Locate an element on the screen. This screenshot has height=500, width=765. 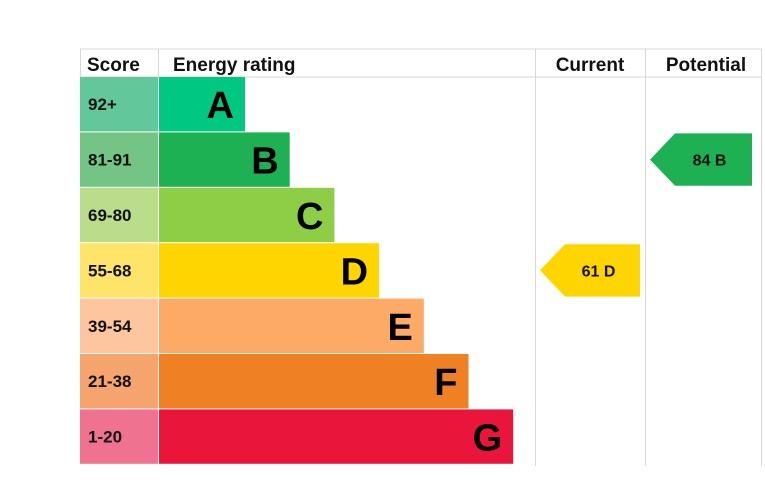
score-cell-g is located at coordinates (119, 436).